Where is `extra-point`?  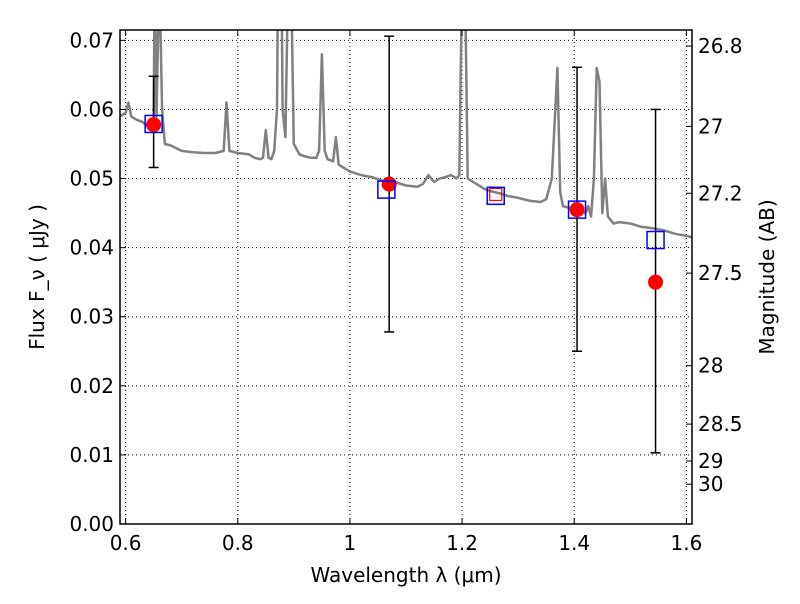 extra-point is located at coordinates (496, 194).